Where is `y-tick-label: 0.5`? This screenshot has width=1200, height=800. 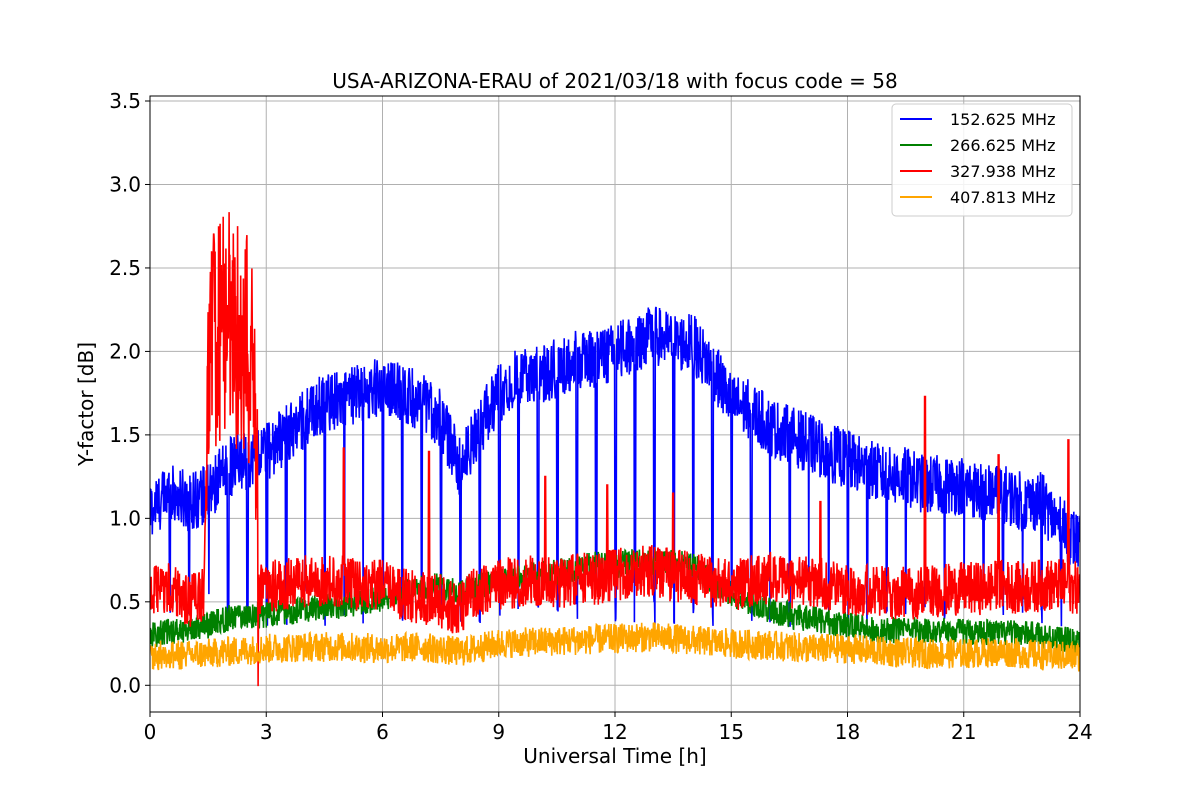 y-tick-label: 0.5 is located at coordinates (125, 602).